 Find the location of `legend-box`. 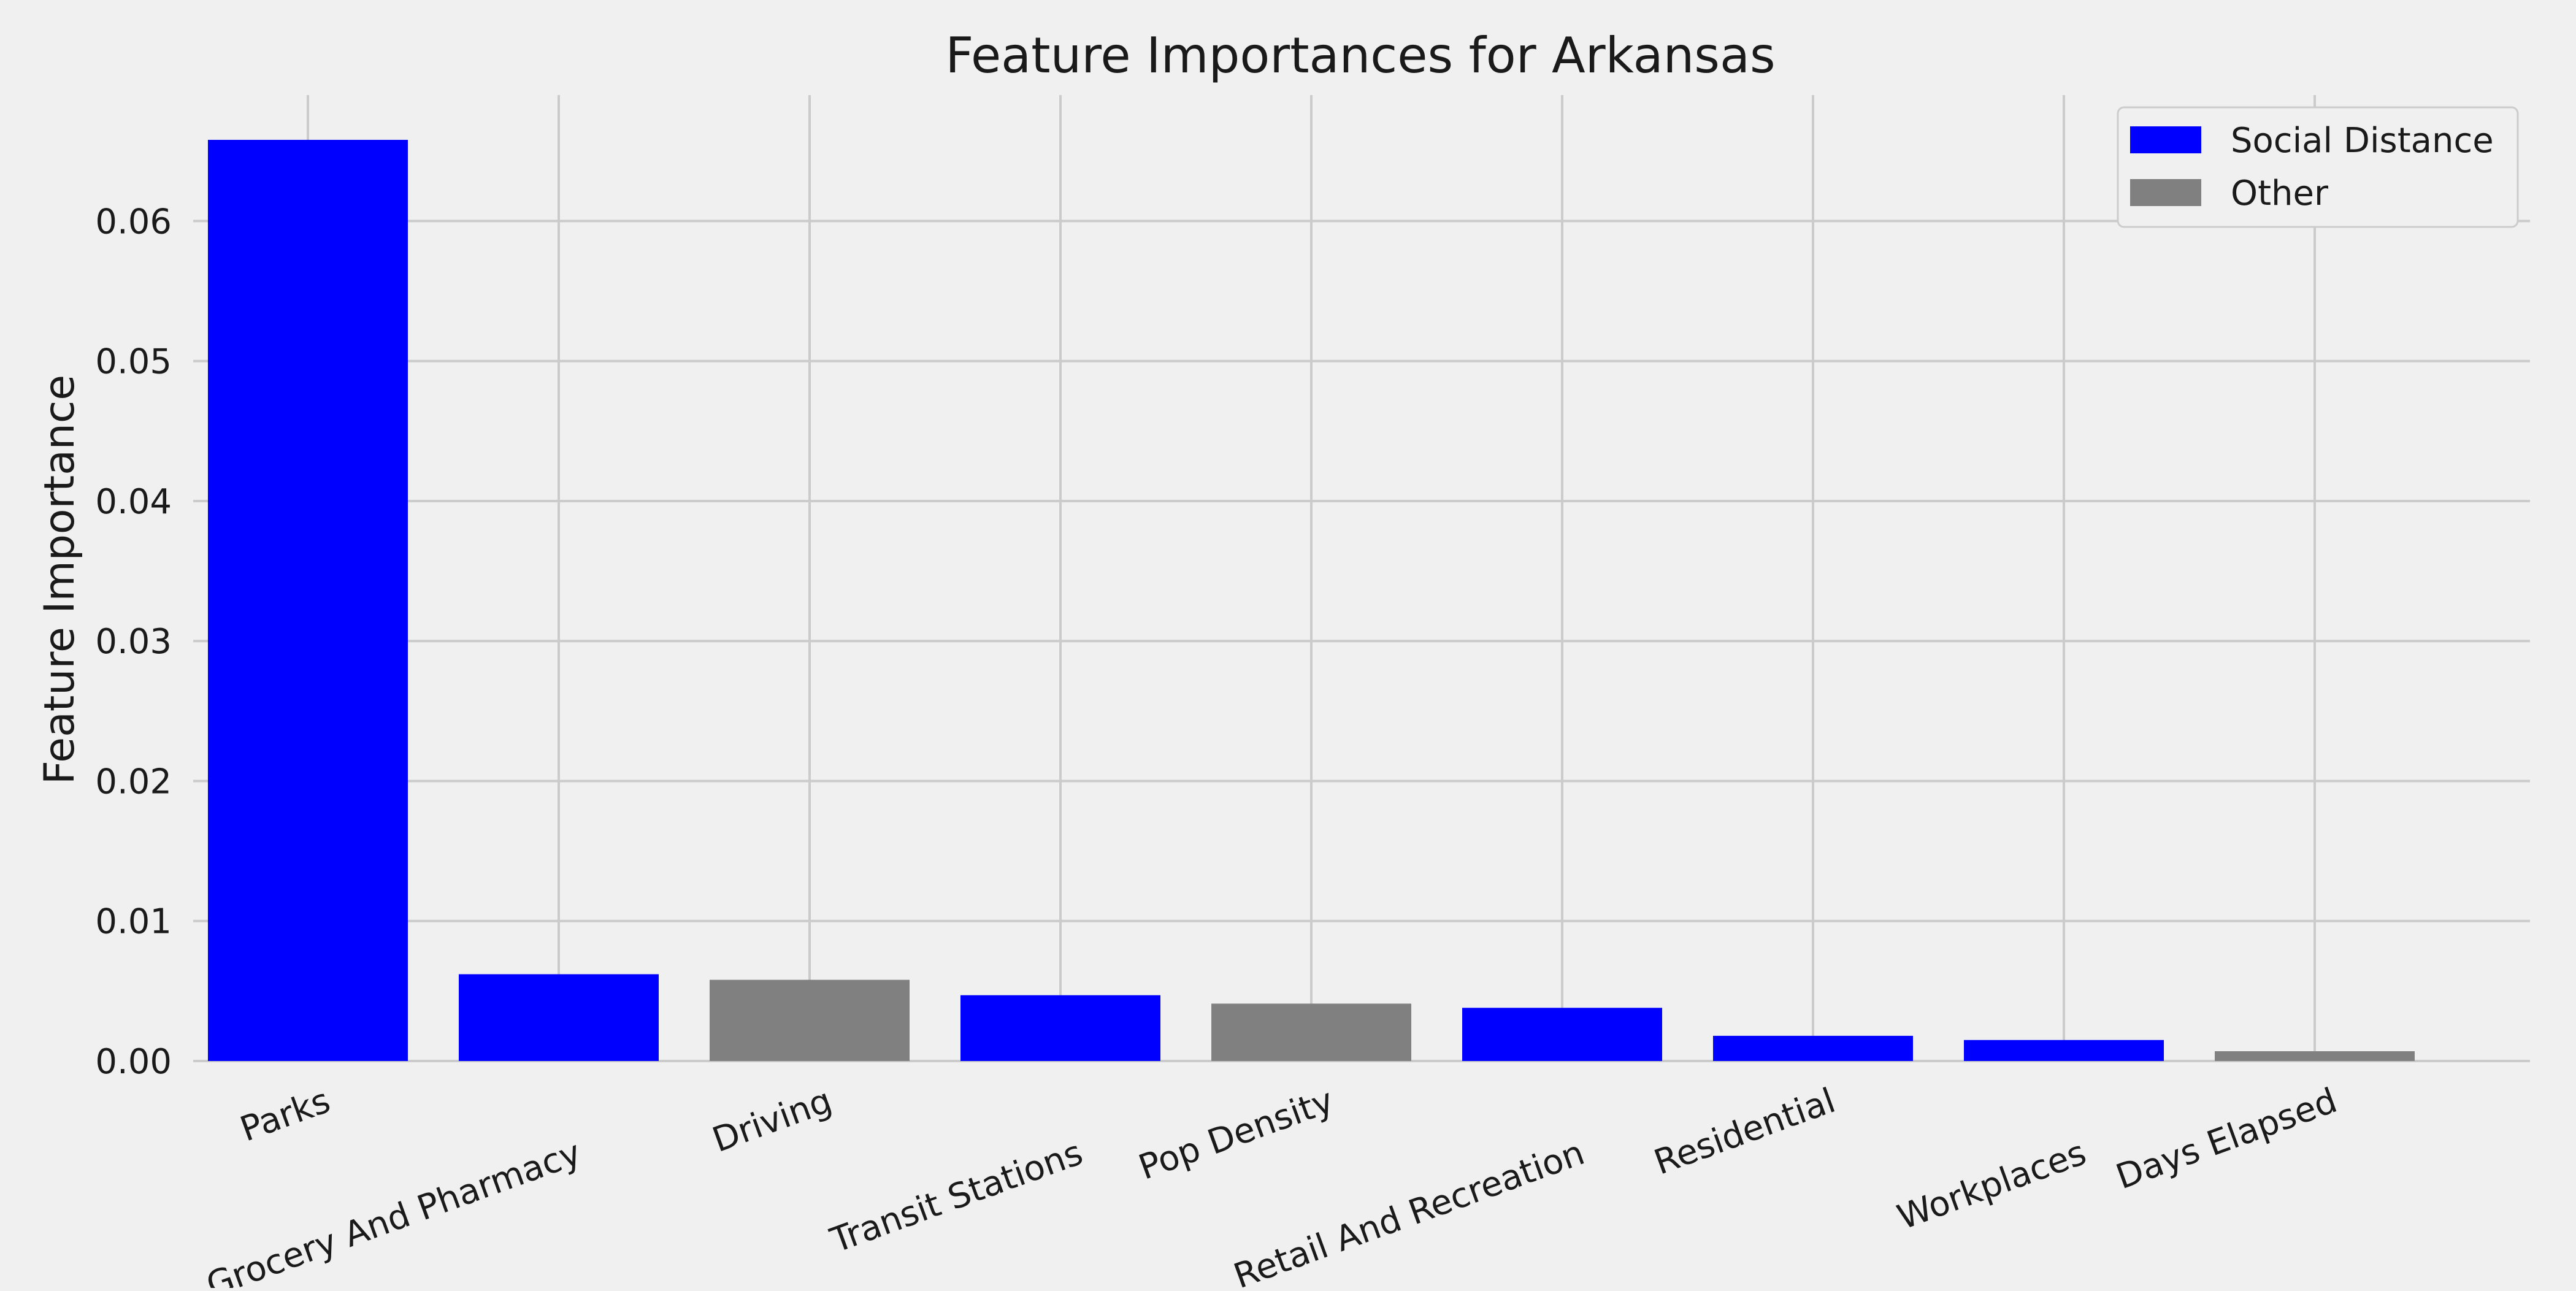

legend-box is located at coordinates (2318, 167).